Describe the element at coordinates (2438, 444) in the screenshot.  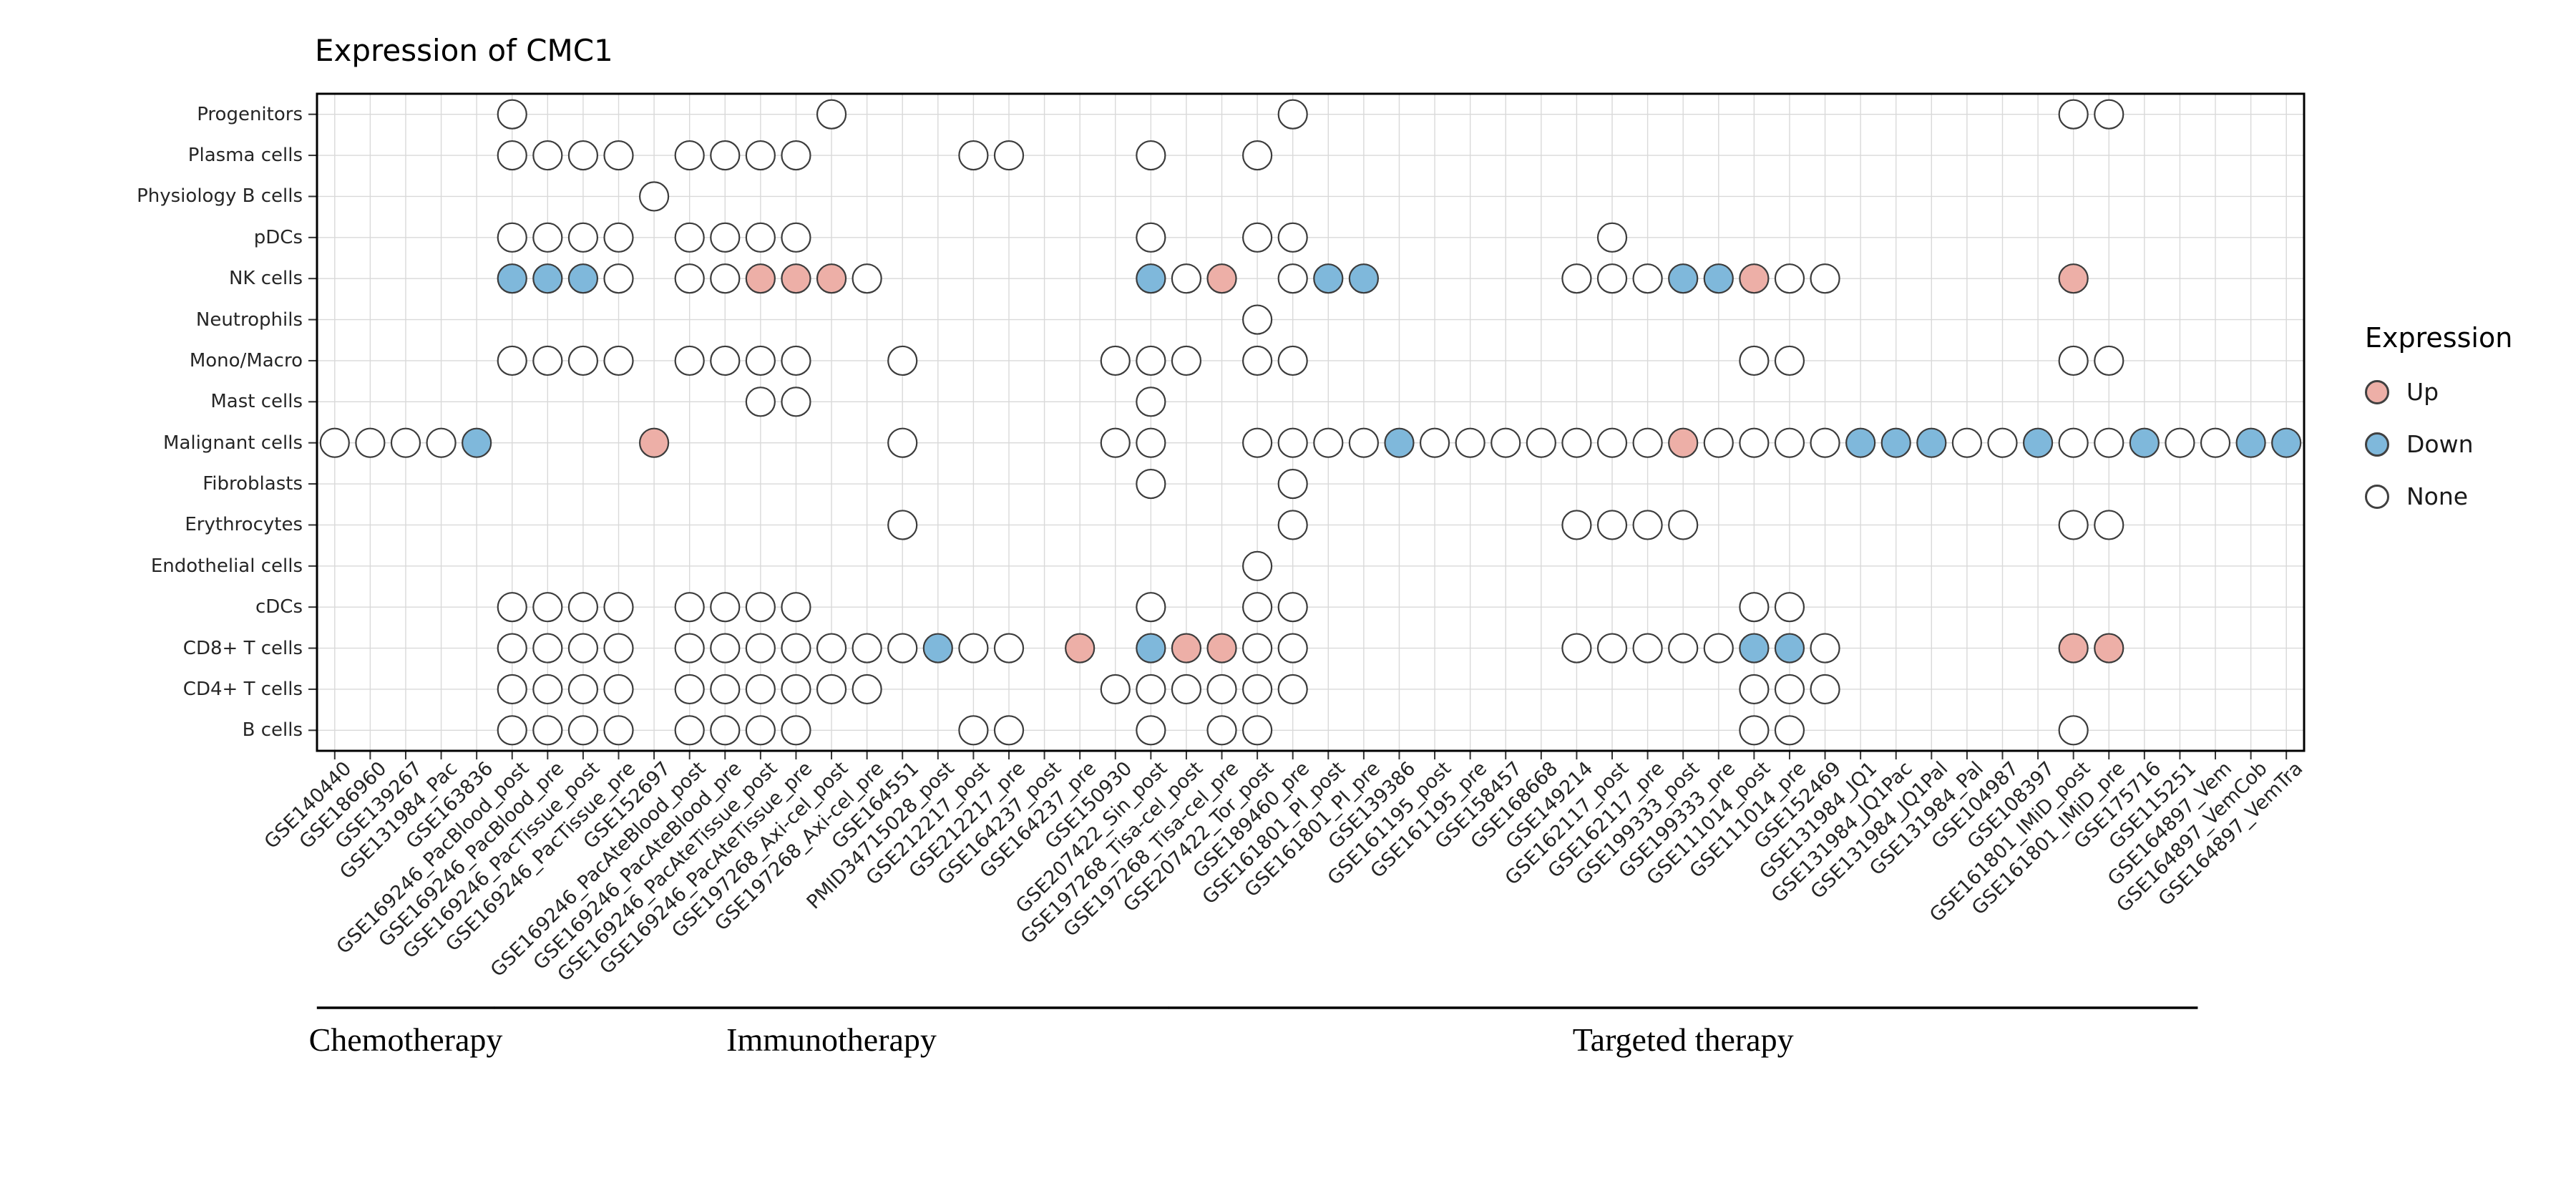
I see `legend-item: Down` at that location.